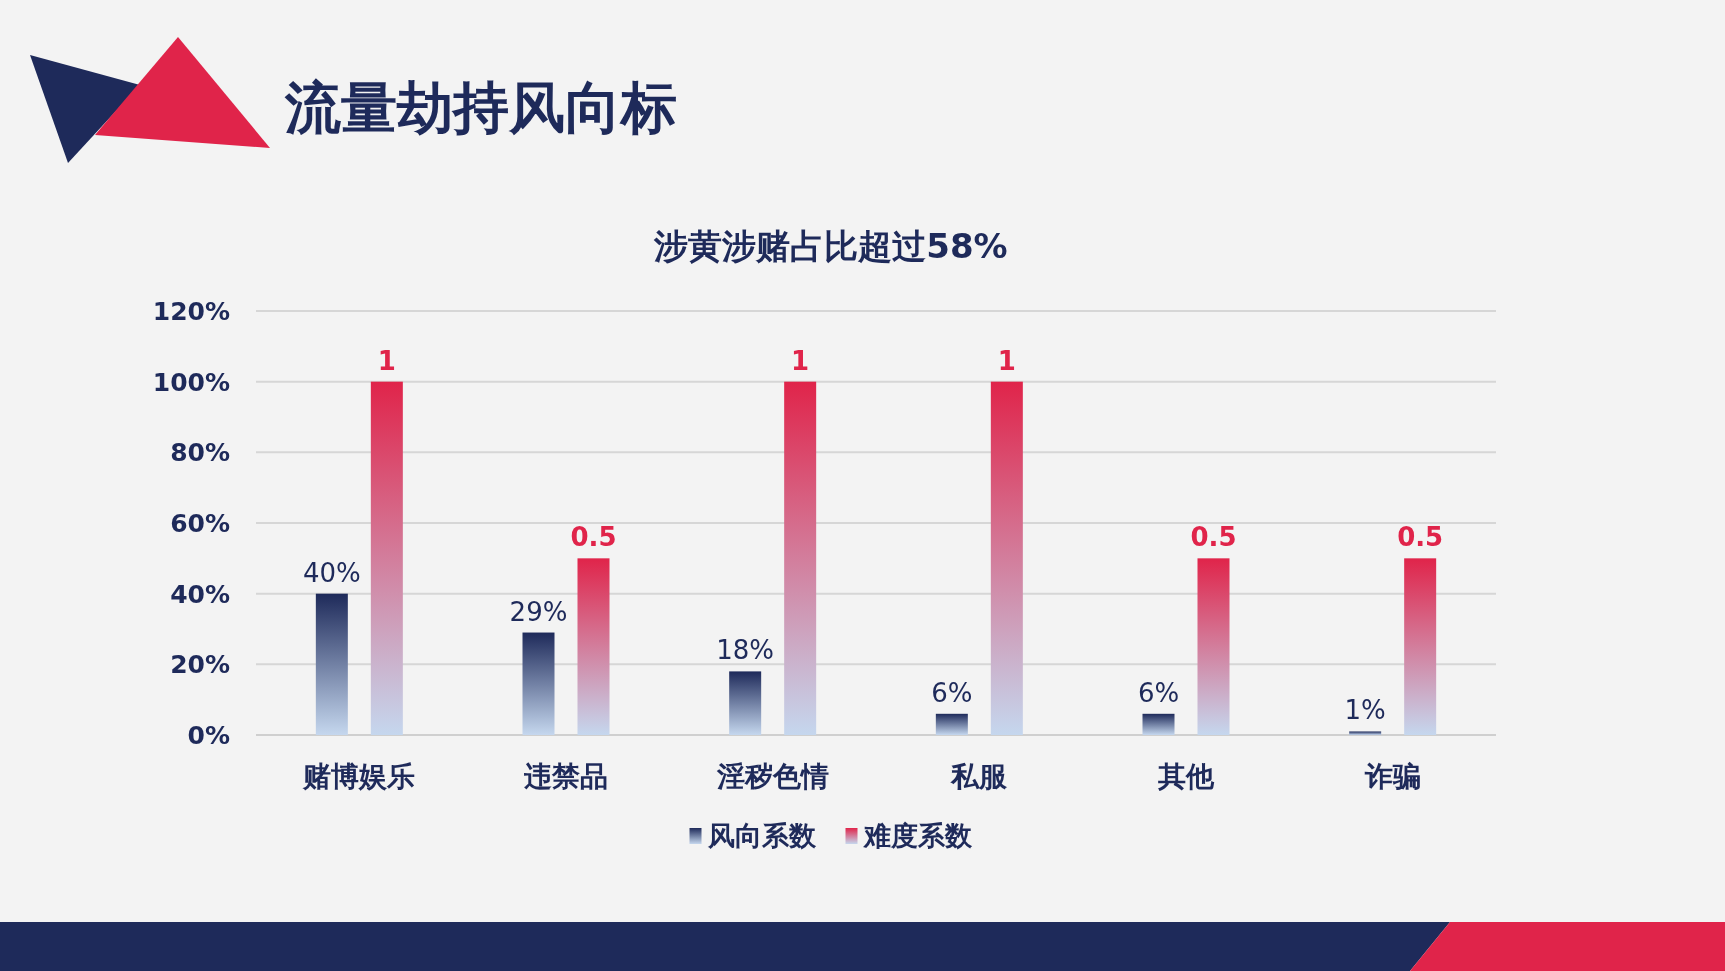  What do you see at coordinates (979, 776) in the screenshot?
I see `x-tick-label: 私服` at bounding box center [979, 776].